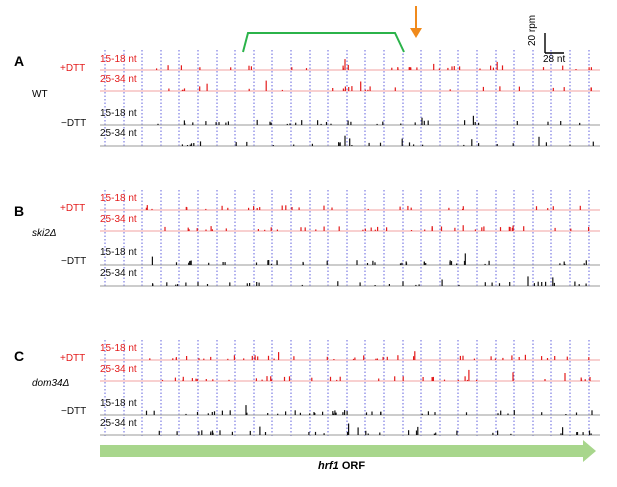 Image resolution: width=617 pixels, height=487 pixels. I want to click on plus-dtt-label-b: +DTT, so click(73, 208).